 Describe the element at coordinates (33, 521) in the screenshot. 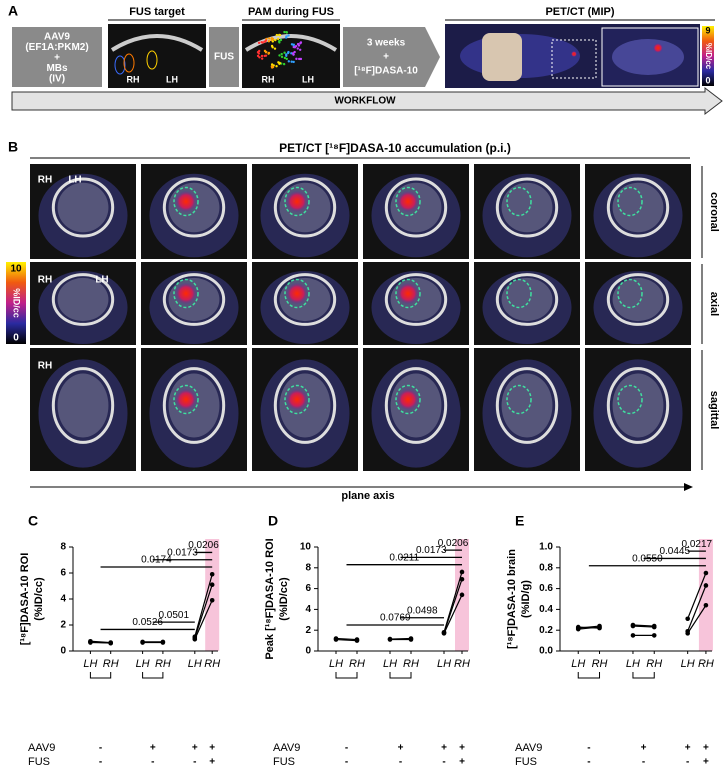

I see `panel-label: C` at that location.